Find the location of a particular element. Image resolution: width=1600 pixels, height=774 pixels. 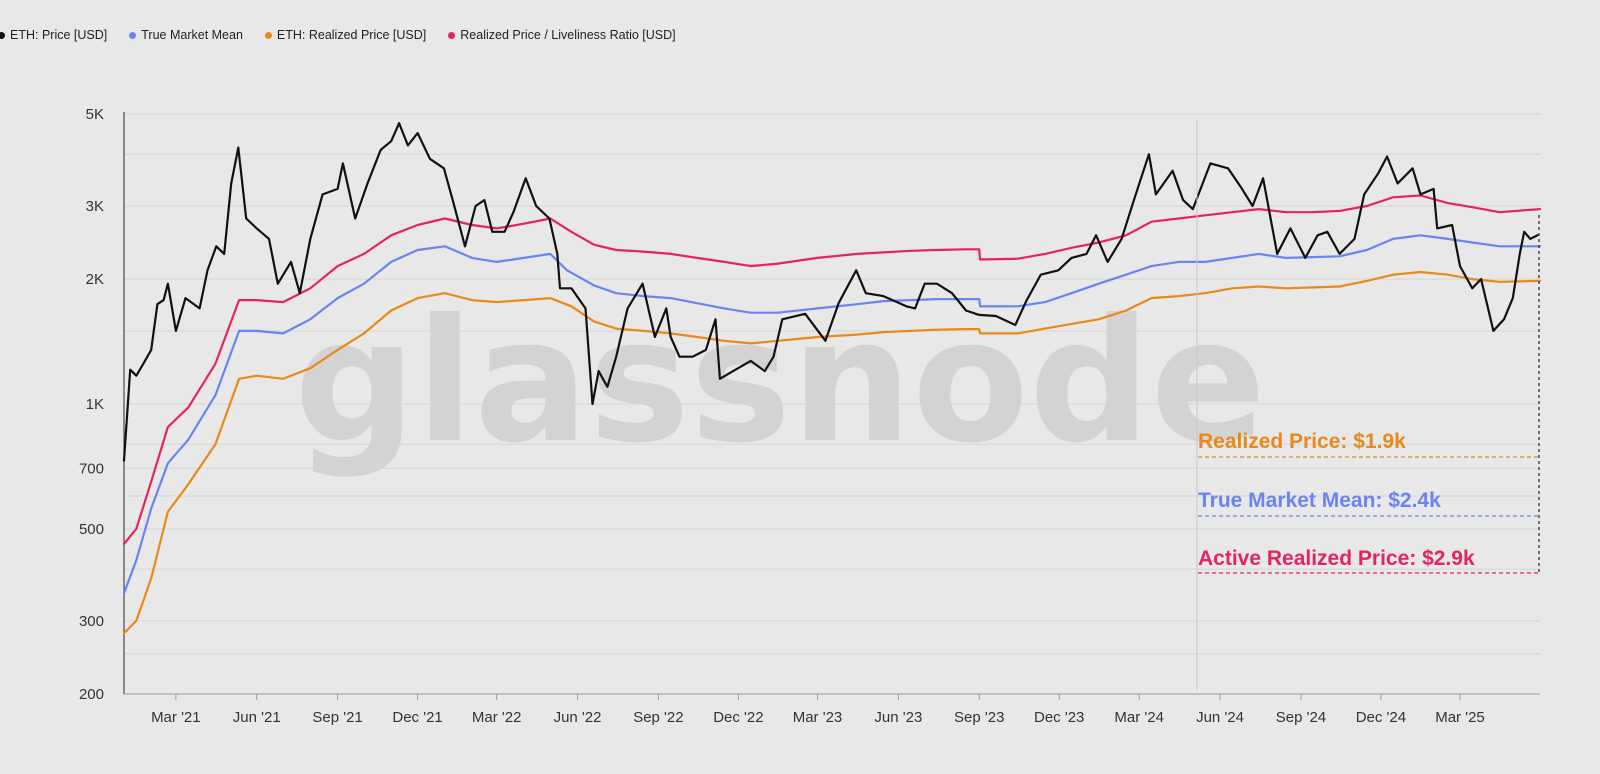

y-tick-label: 700 is located at coordinates (91, 468).